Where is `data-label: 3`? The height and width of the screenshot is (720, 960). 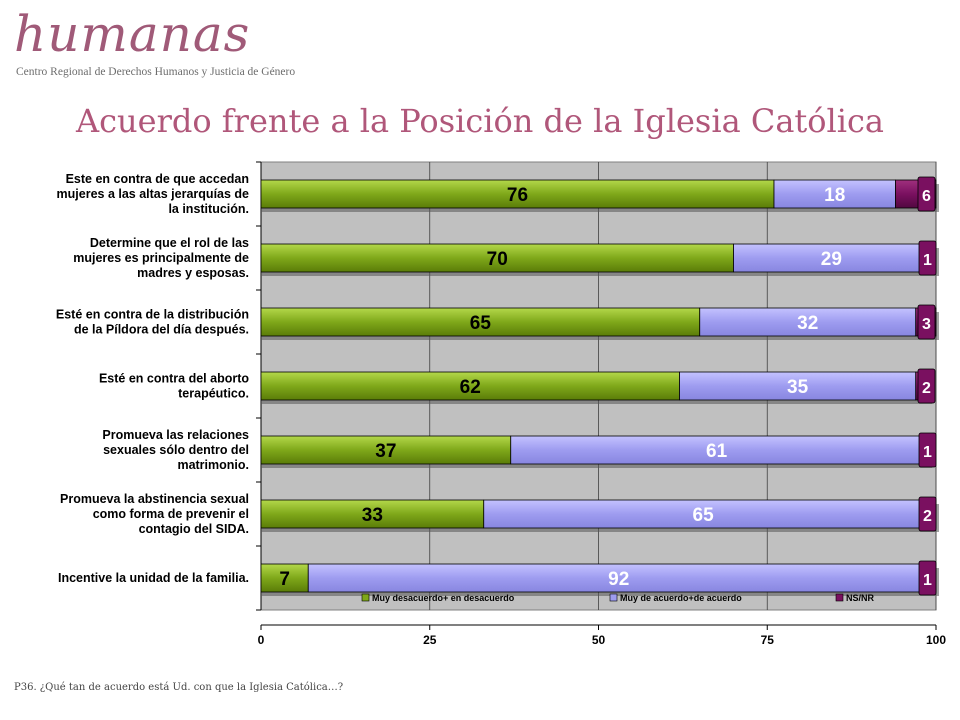
data-label: 3 is located at coordinates (926, 324).